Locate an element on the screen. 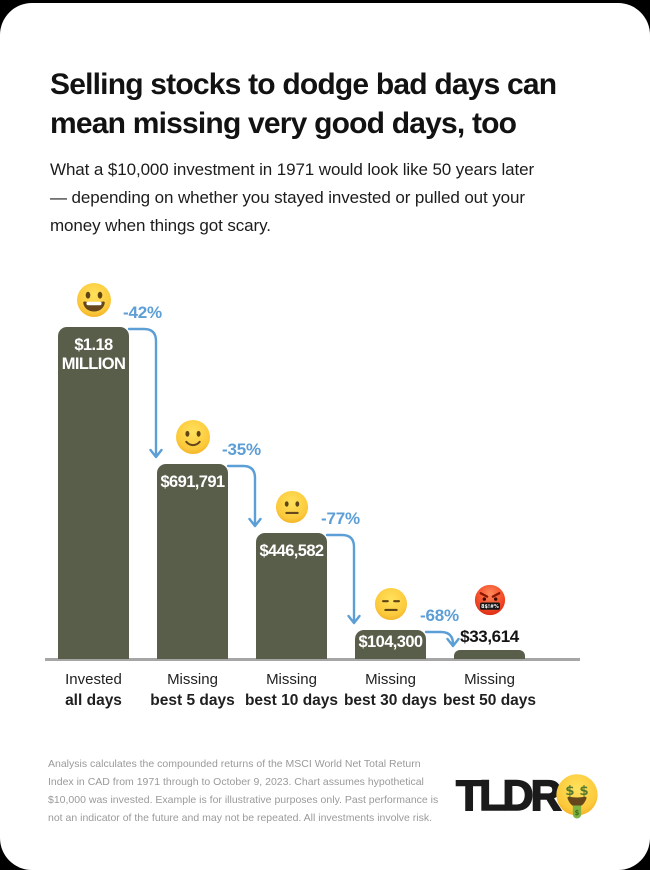  bar-best-30-days: $104,300 is located at coordinates (390, 644).